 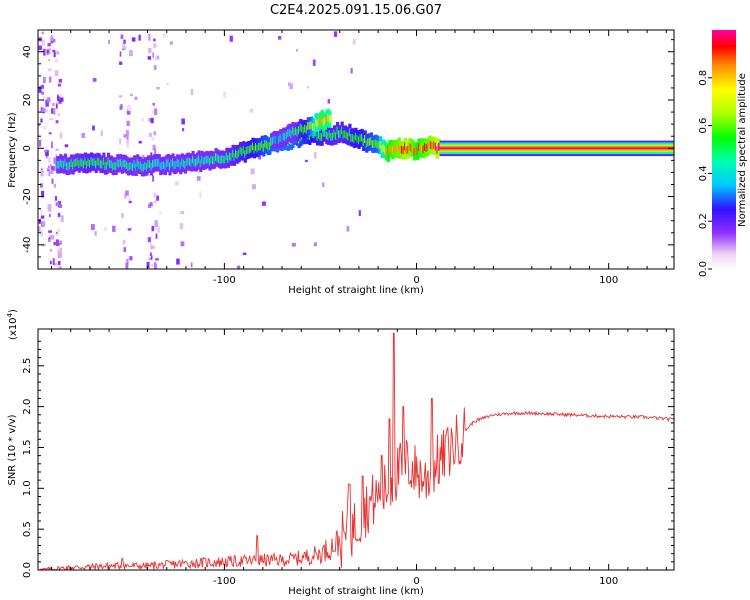 I want to click on x-tick-label: 100, so click(x=608, y=280).